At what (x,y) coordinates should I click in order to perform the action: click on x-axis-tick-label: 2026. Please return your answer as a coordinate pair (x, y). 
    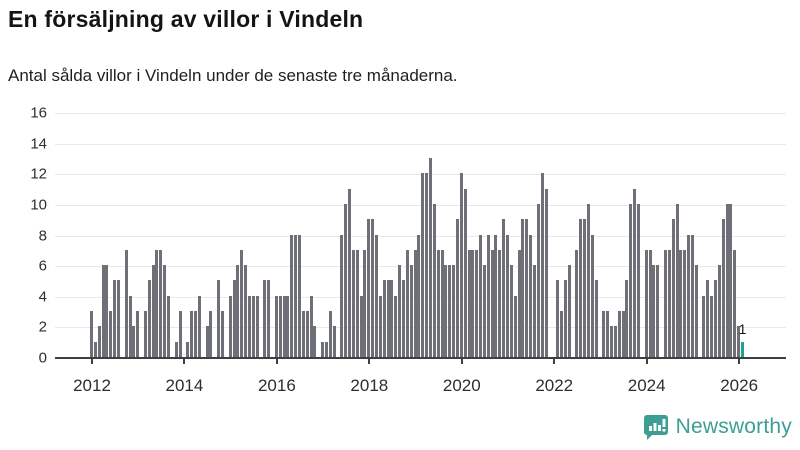
    Looking at the image, I should click on (739, 385).